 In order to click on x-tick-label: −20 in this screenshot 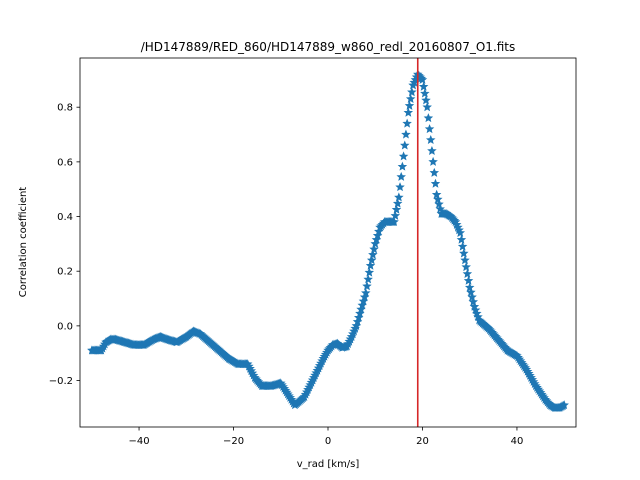, I will do `click(233, 441)`.